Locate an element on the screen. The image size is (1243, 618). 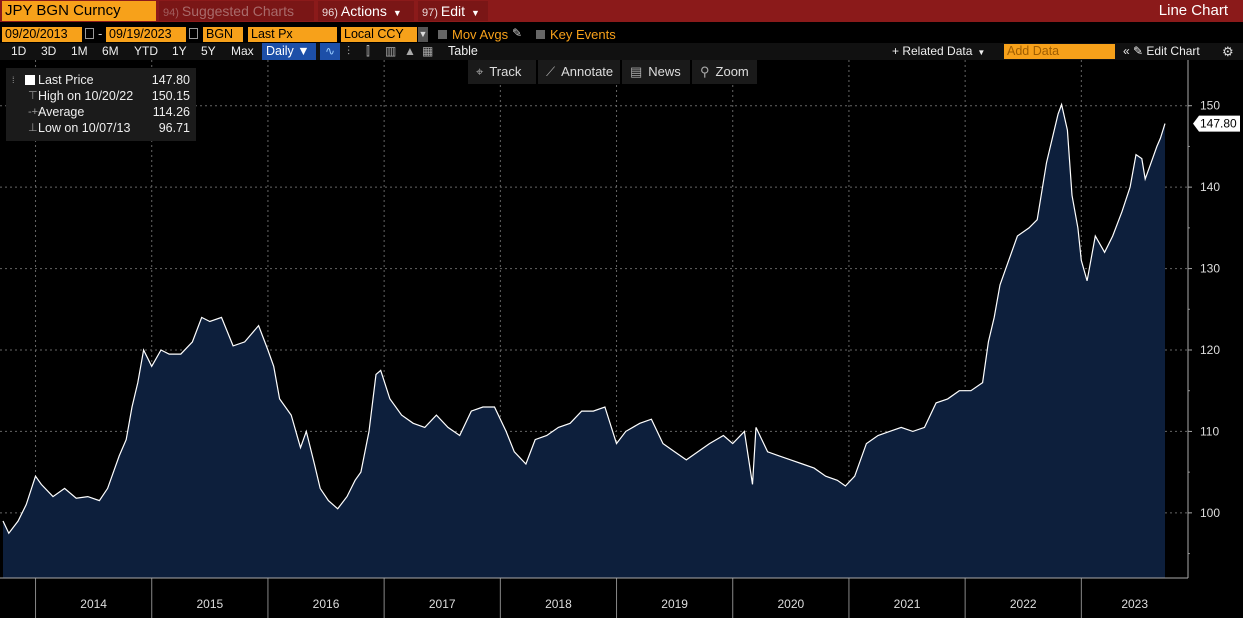
end-date-field: 09/19/2023 is located at coordinates (146, 34).